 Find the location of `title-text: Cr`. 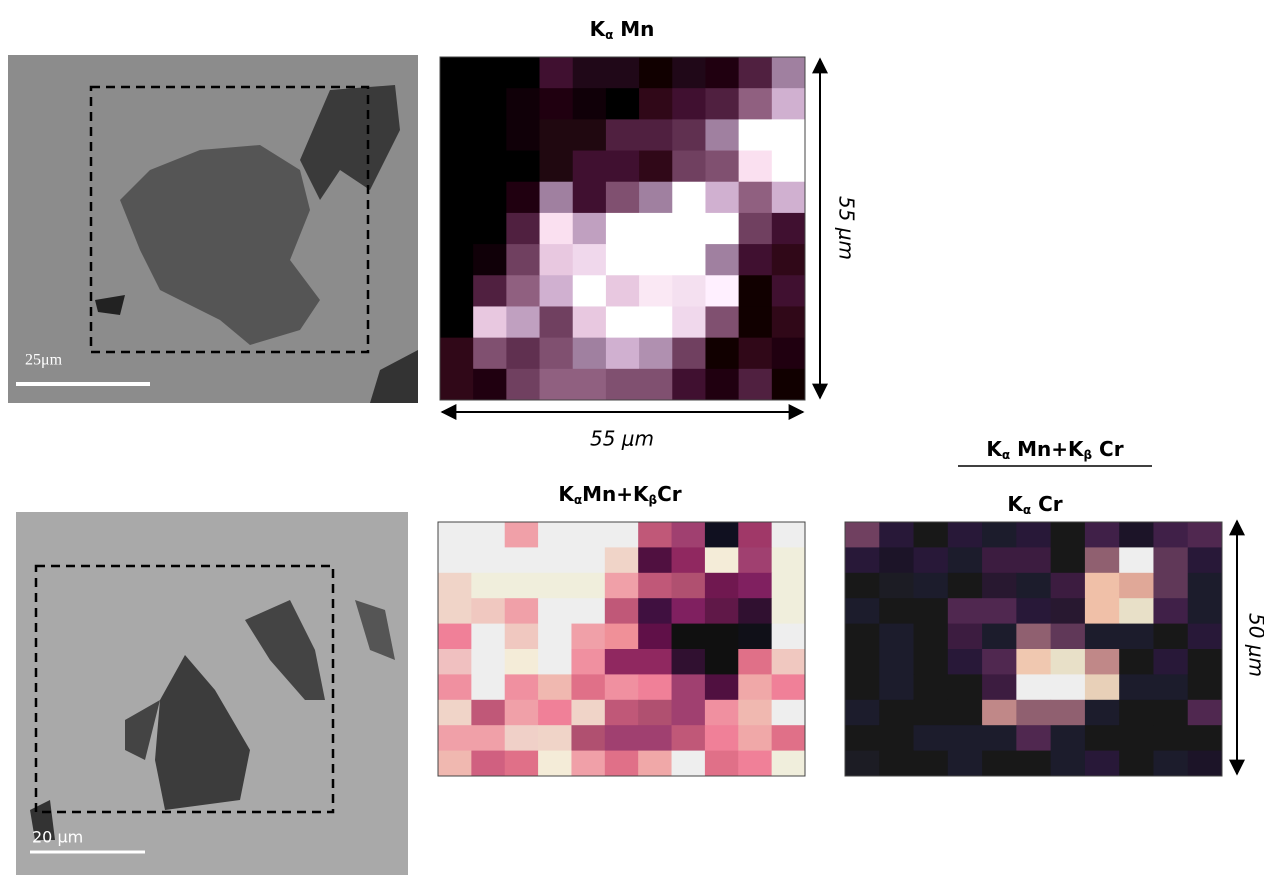

title-text: Cr is located at coordinates (1047, 504).